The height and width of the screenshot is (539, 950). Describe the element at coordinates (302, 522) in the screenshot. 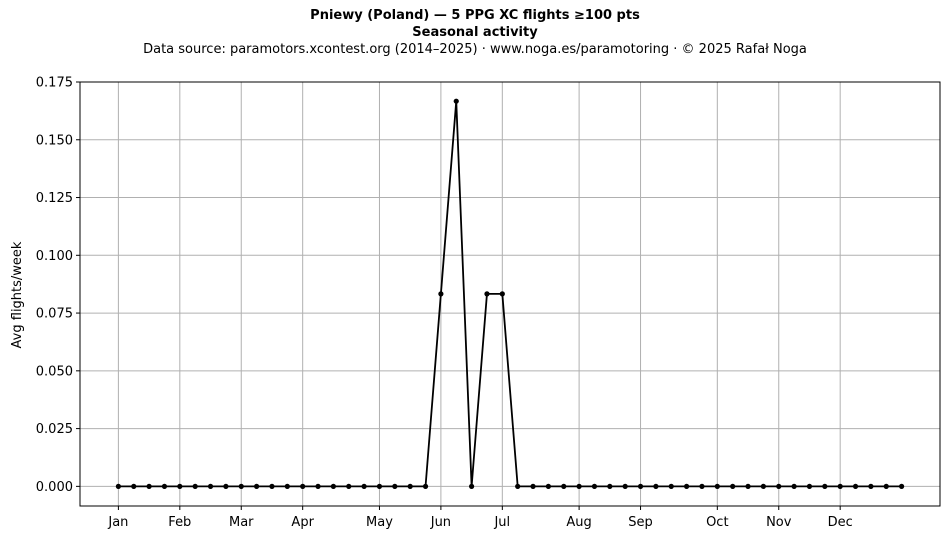

I see `x-tick-label: Apr` at that location.